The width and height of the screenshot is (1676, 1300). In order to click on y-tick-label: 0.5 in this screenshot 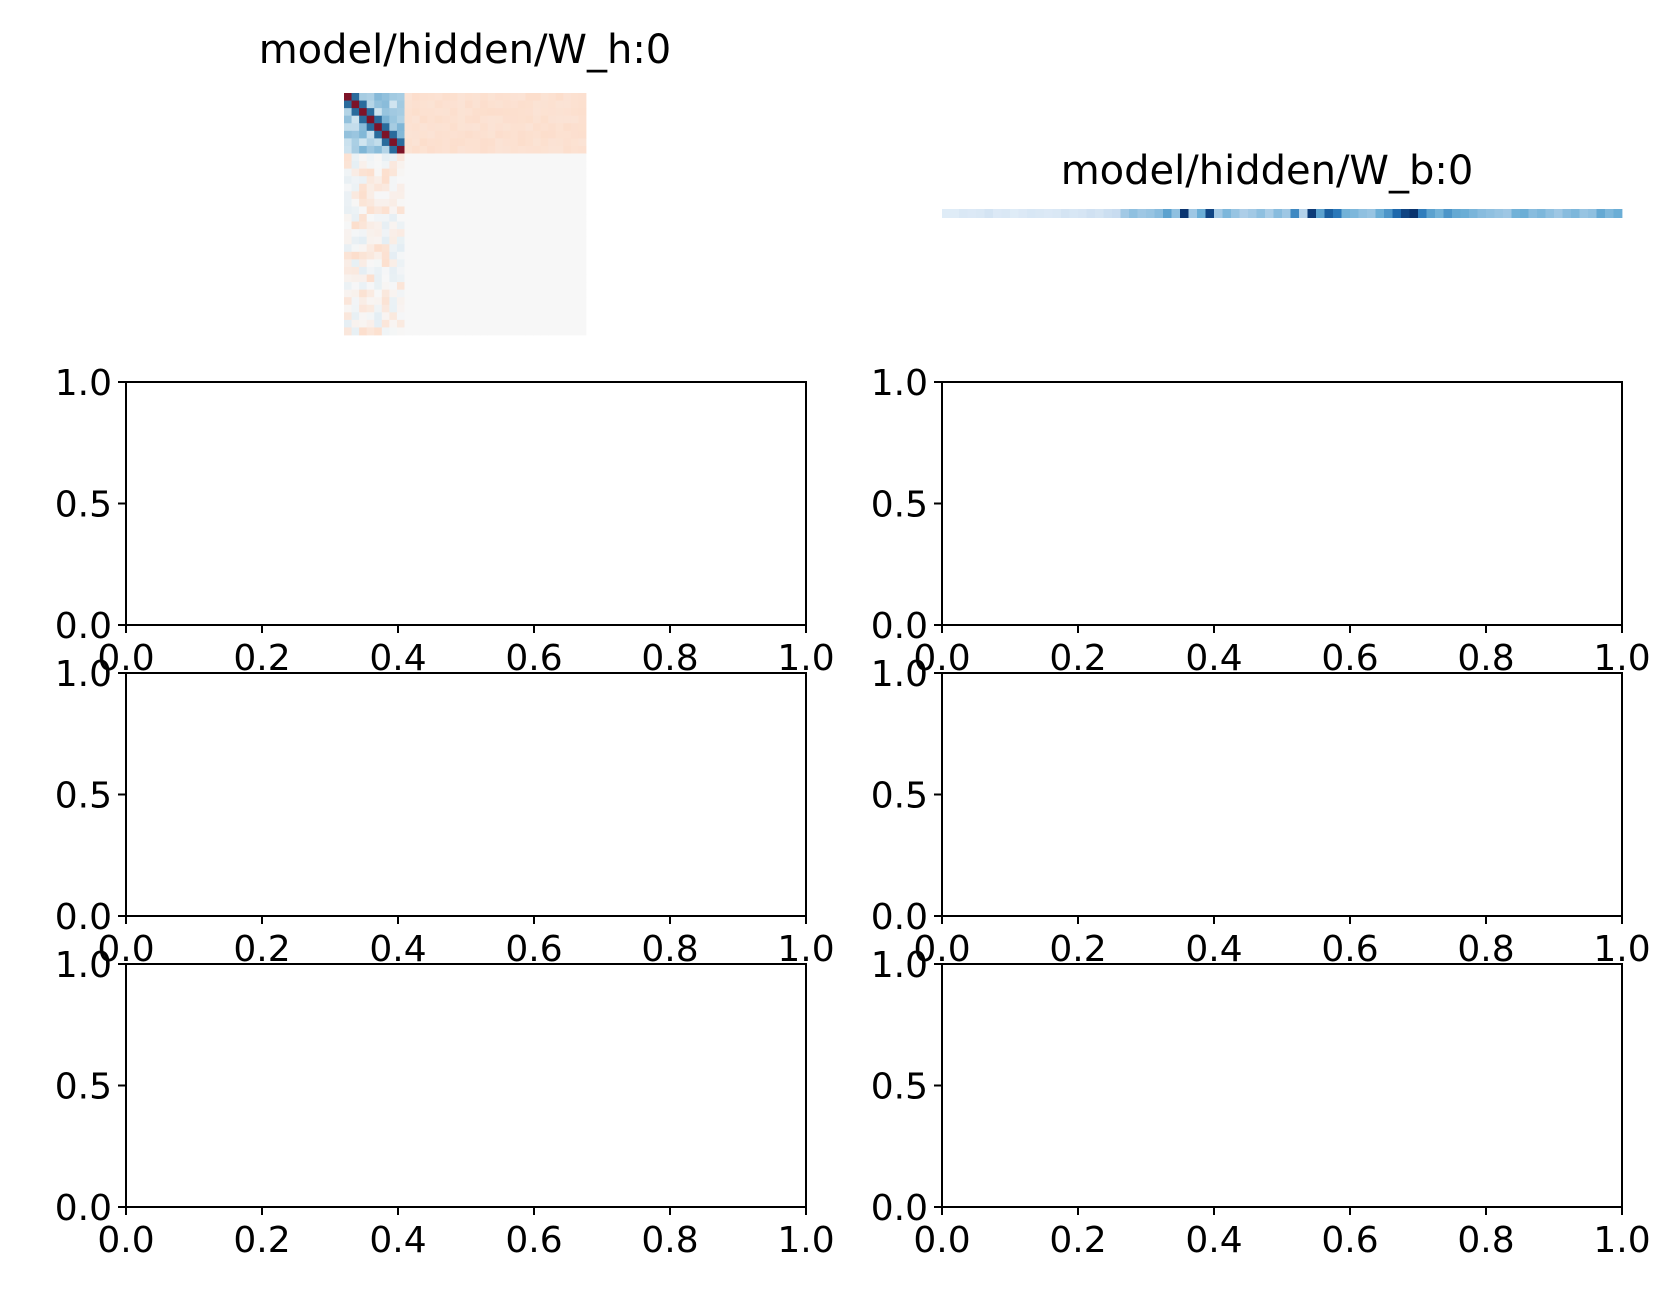, I will do `click(899, 796)`.